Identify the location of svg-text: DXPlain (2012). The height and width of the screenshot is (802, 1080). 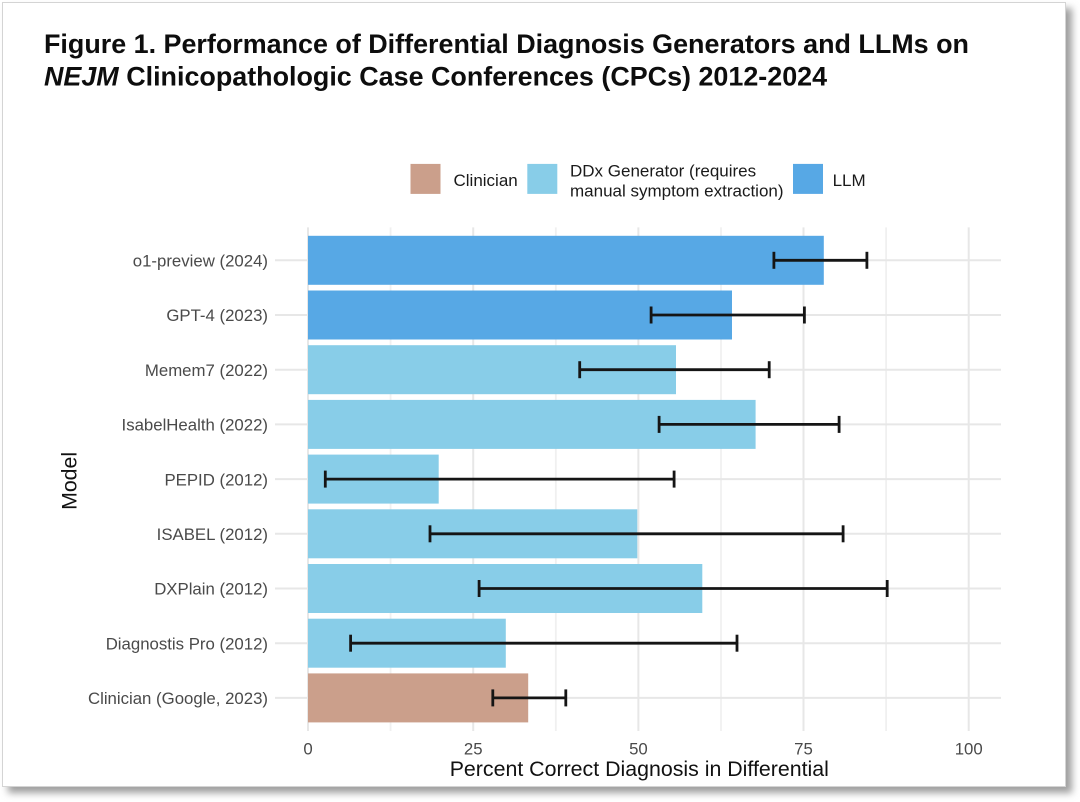
(211, 589).